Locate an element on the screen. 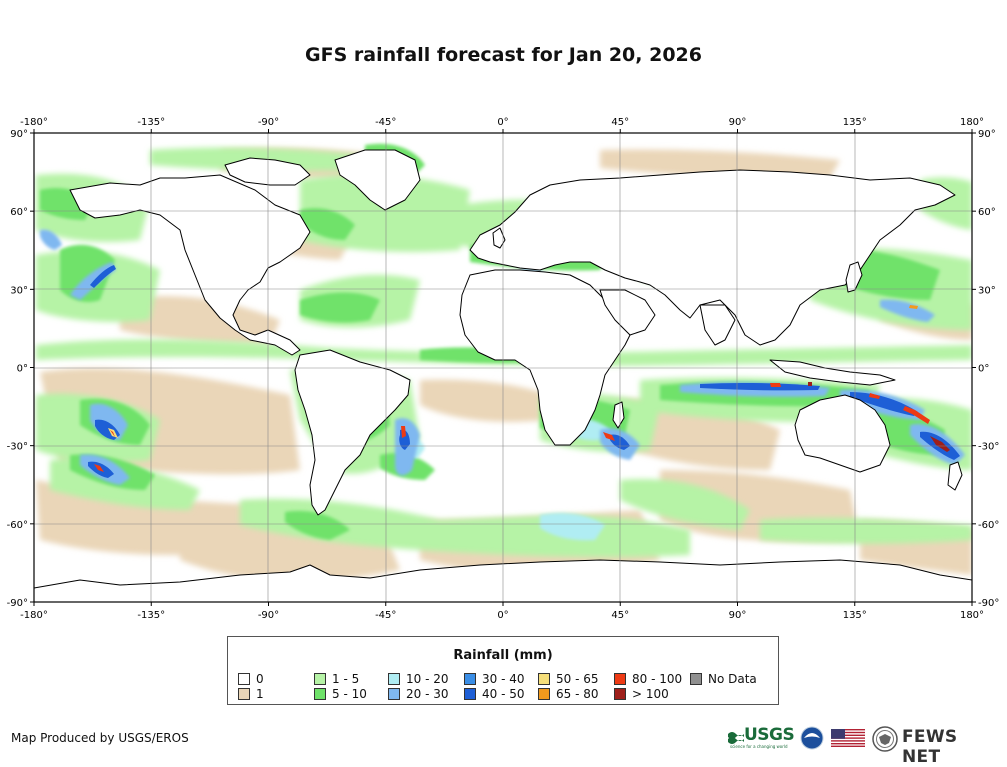 This screenshot has width=1007, height=767. lon-label-top: 0° is located at coordinates (502, 122).